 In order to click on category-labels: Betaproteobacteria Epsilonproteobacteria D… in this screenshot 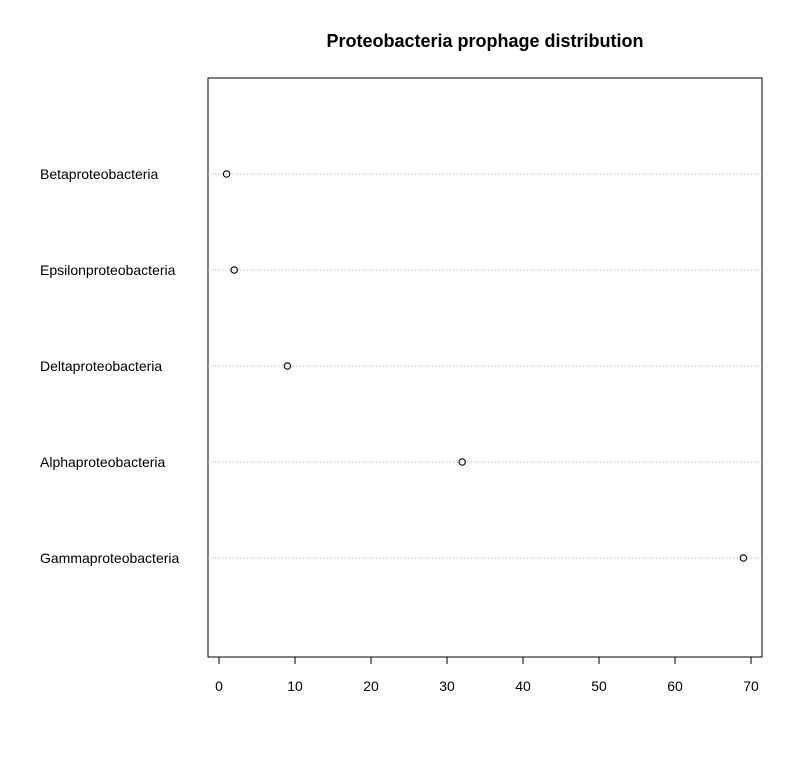, I will do `click(110, 366)`.